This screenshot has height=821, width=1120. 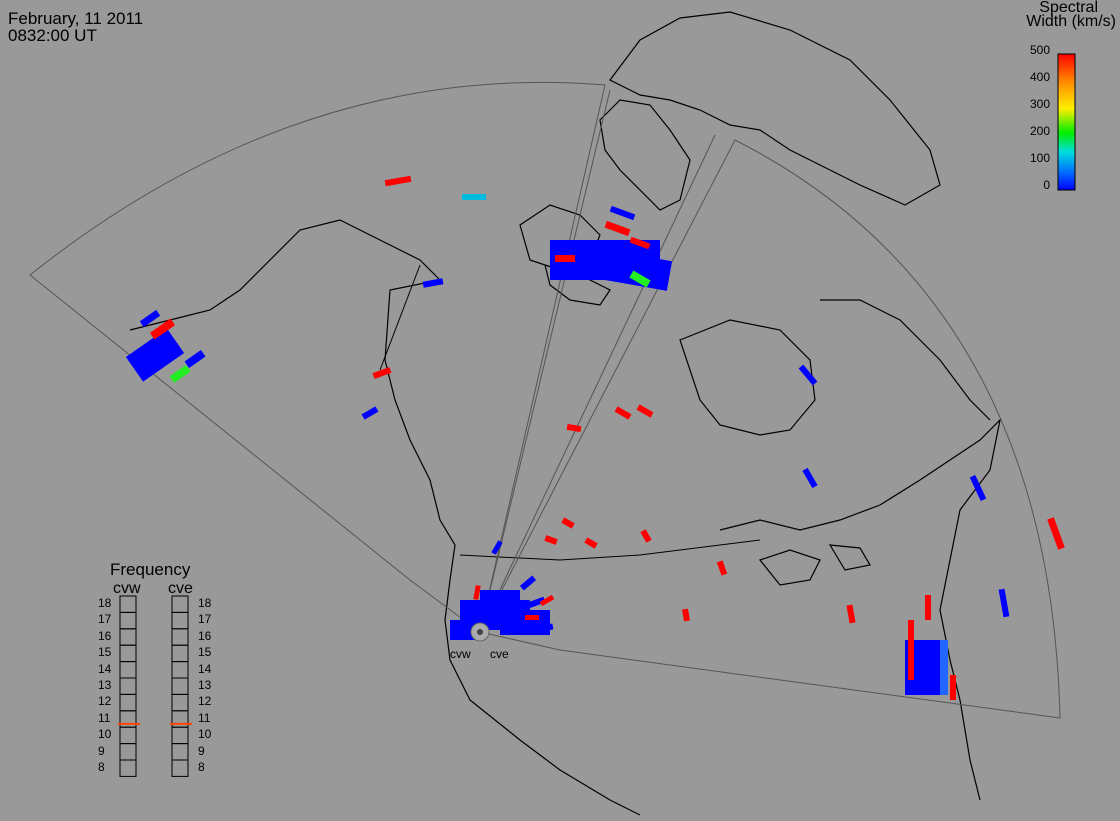 I want to click on legend-title-line2: Width (km/s), so click(x=1071, y=21).